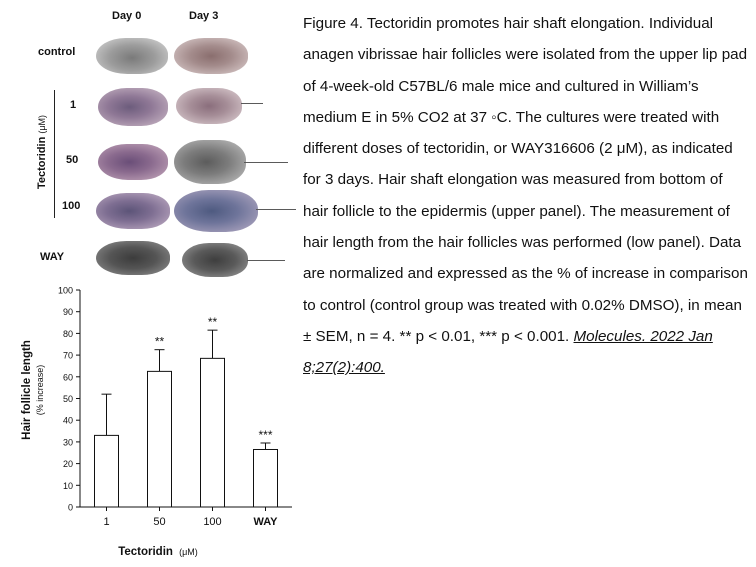 The height and width of the screenshot is (567, 756). What do you see at coordinates (266, 162) in the screenshot?
I see `hair-shaft-50-day3` at bounding box center [266, 162].